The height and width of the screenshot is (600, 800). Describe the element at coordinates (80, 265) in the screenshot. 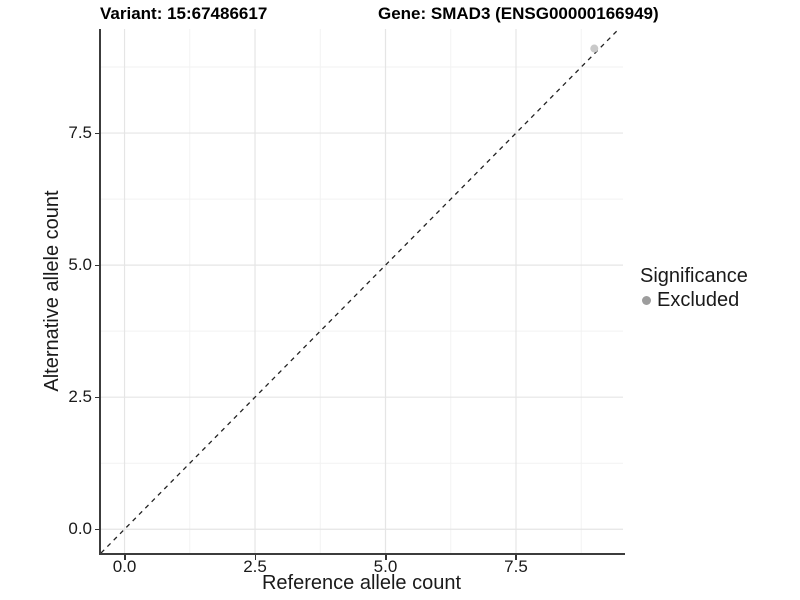

I see `y-tick-label: 5.0` at that location.